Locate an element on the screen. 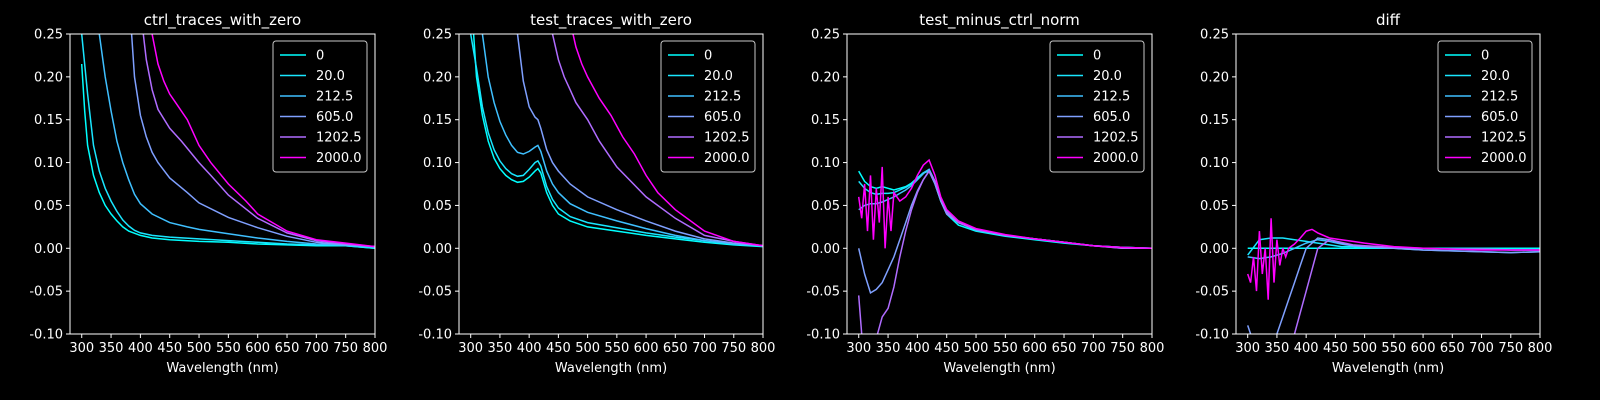  chart-title: test_traces_with_zero is located at coordinates (611, 20).